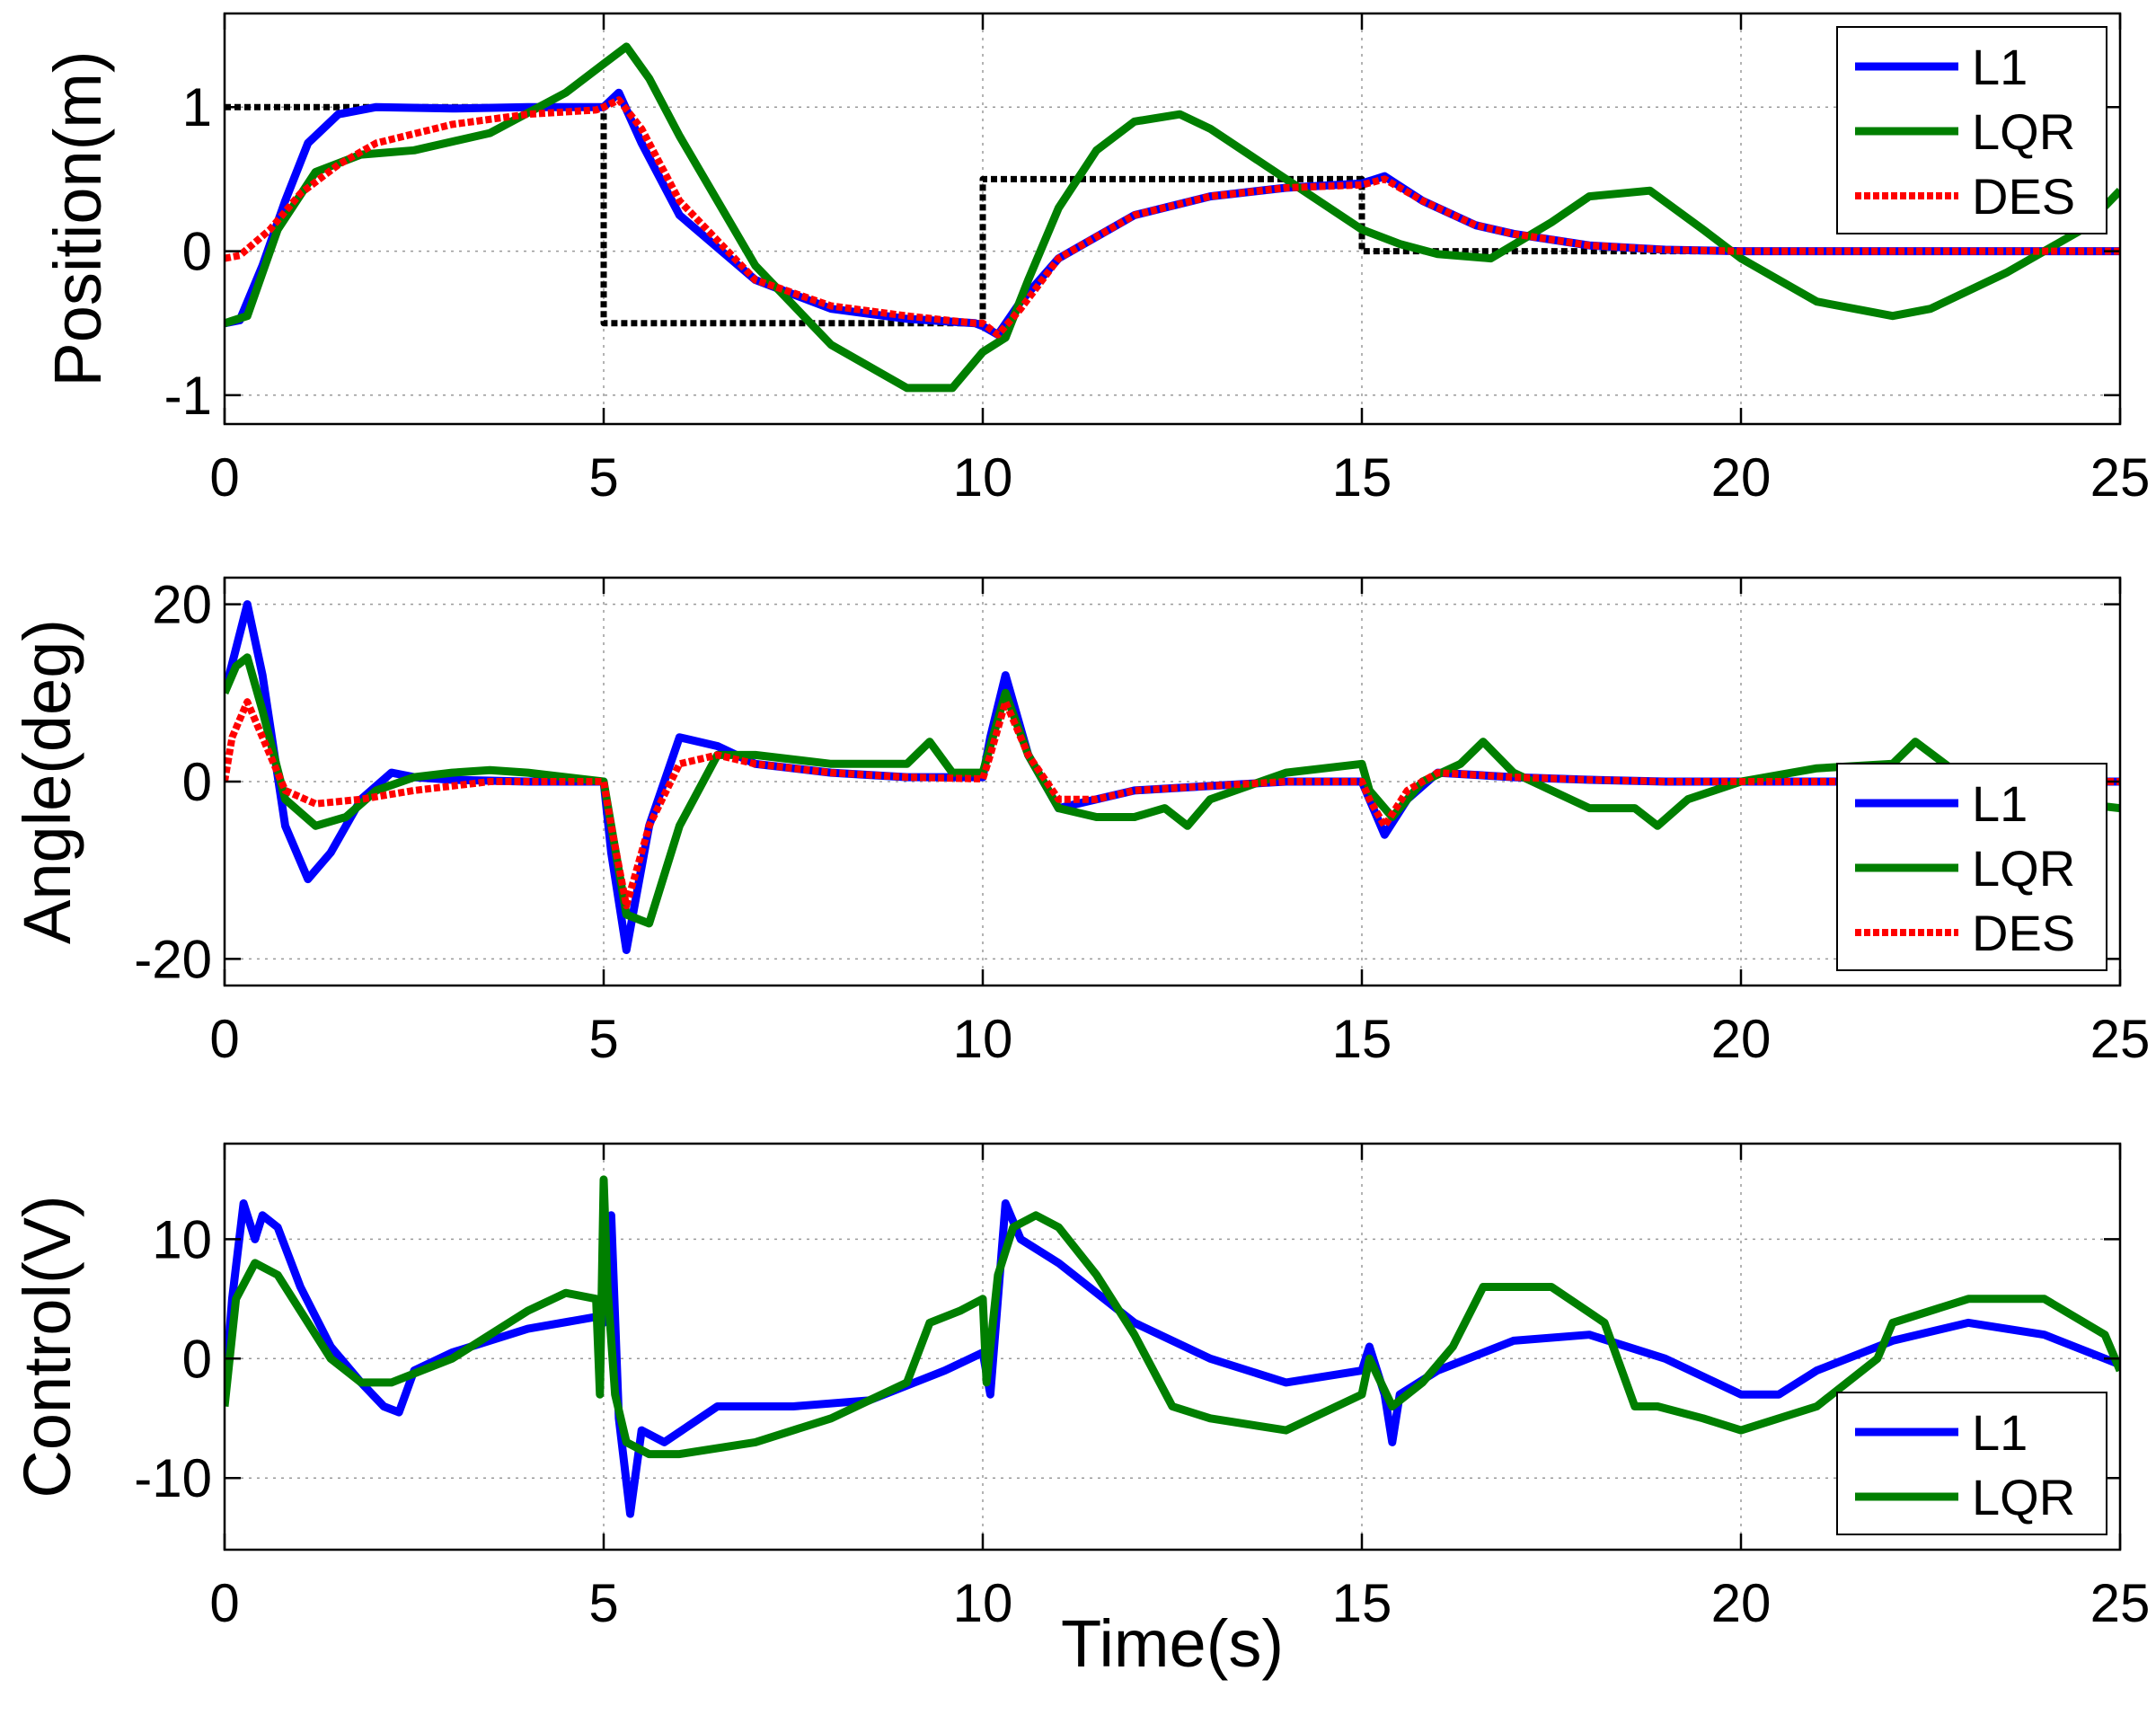 The height and width of the screenshot is (1715, 2156). I want to click on y-axis-label: Control(V), so click(47, 1347).